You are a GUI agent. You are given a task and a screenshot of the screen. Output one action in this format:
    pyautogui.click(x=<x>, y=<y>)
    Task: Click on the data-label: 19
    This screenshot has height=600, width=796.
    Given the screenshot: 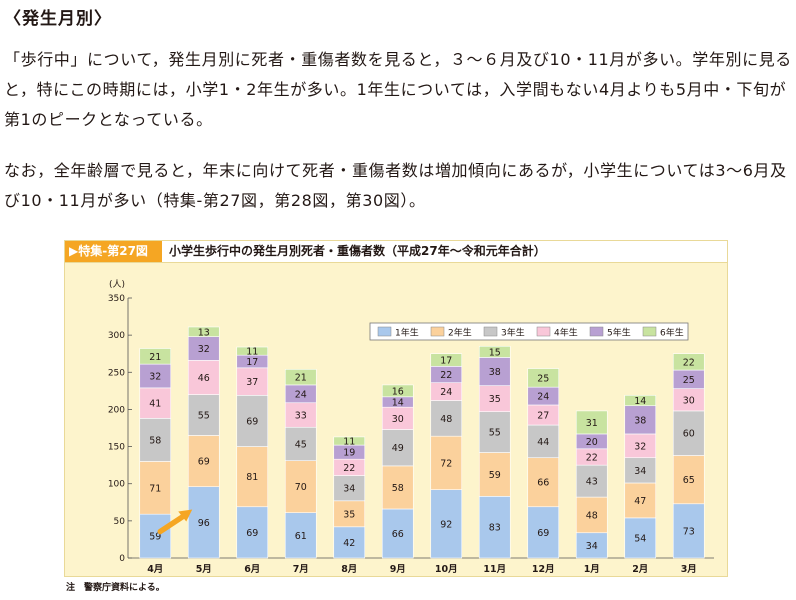 What is the action you would take?
    pyautogui.click(x=349, y=453)
    